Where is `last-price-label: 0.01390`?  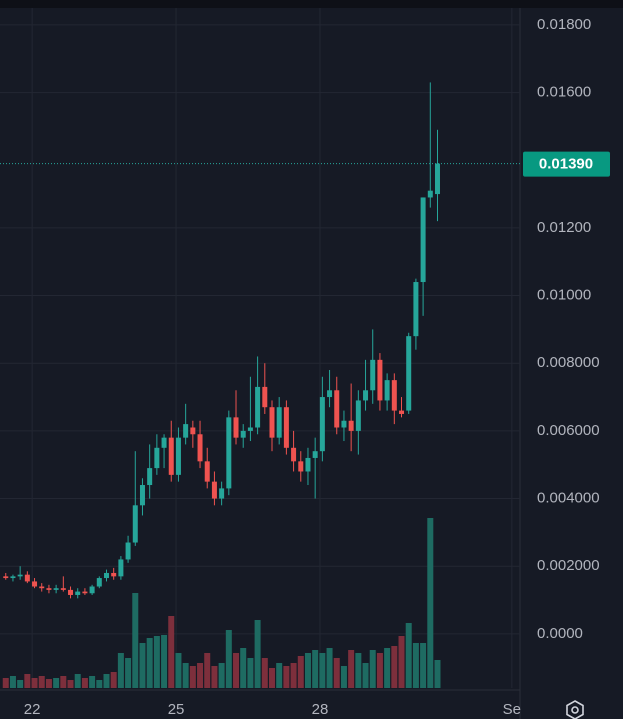 last-price-label: 0.01390 is located at coordinates (566, 164).